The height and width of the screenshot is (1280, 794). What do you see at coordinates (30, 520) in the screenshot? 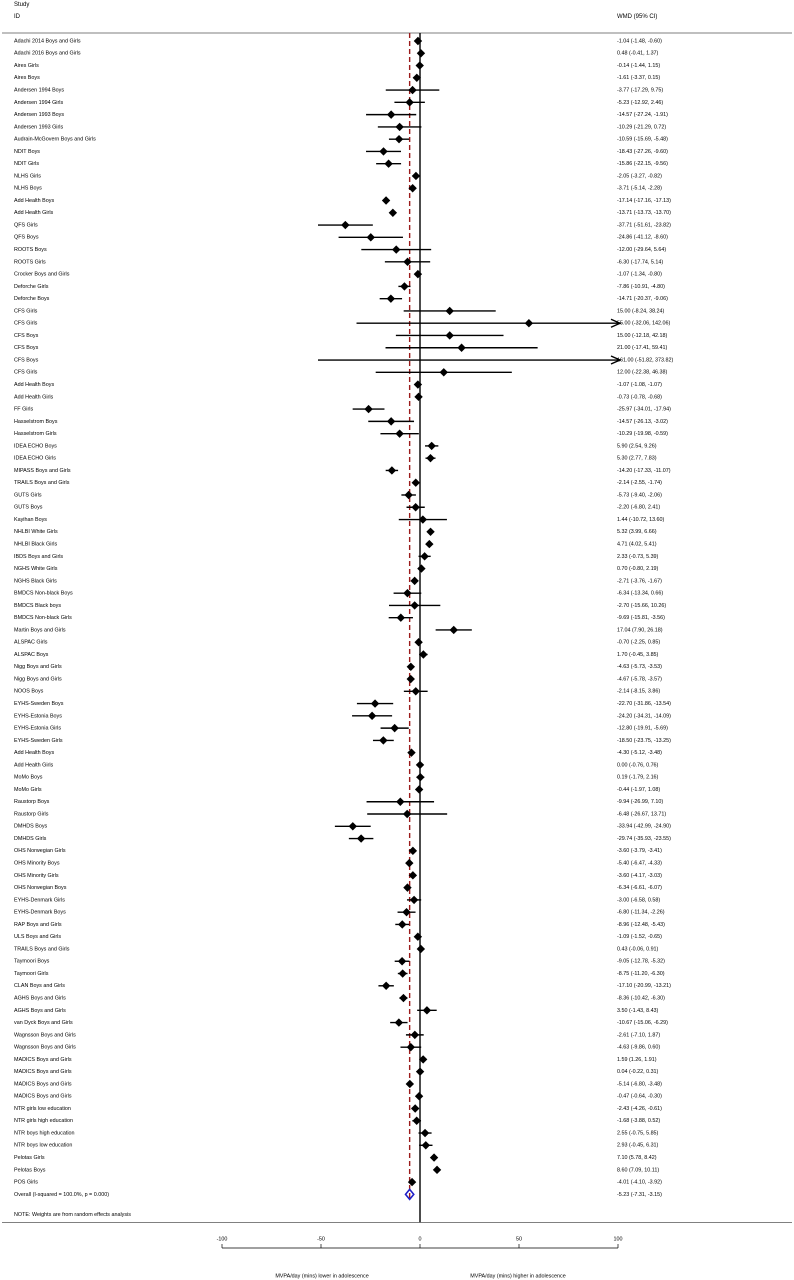
I see `study-label: Kayihan Boys` at bounding box center [30, 520].